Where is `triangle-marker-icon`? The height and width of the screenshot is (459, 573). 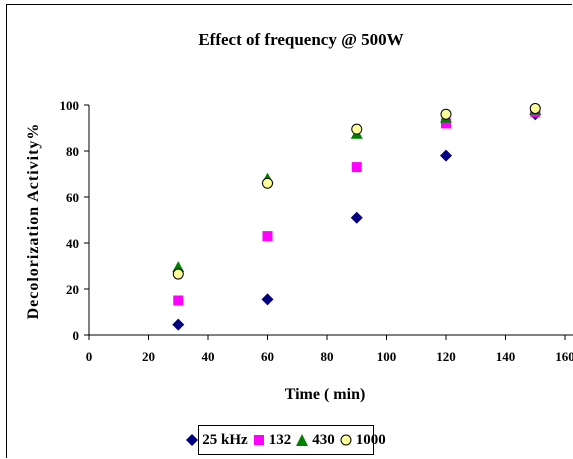
triangle-marker-icon is located at coordinates (302, 440).